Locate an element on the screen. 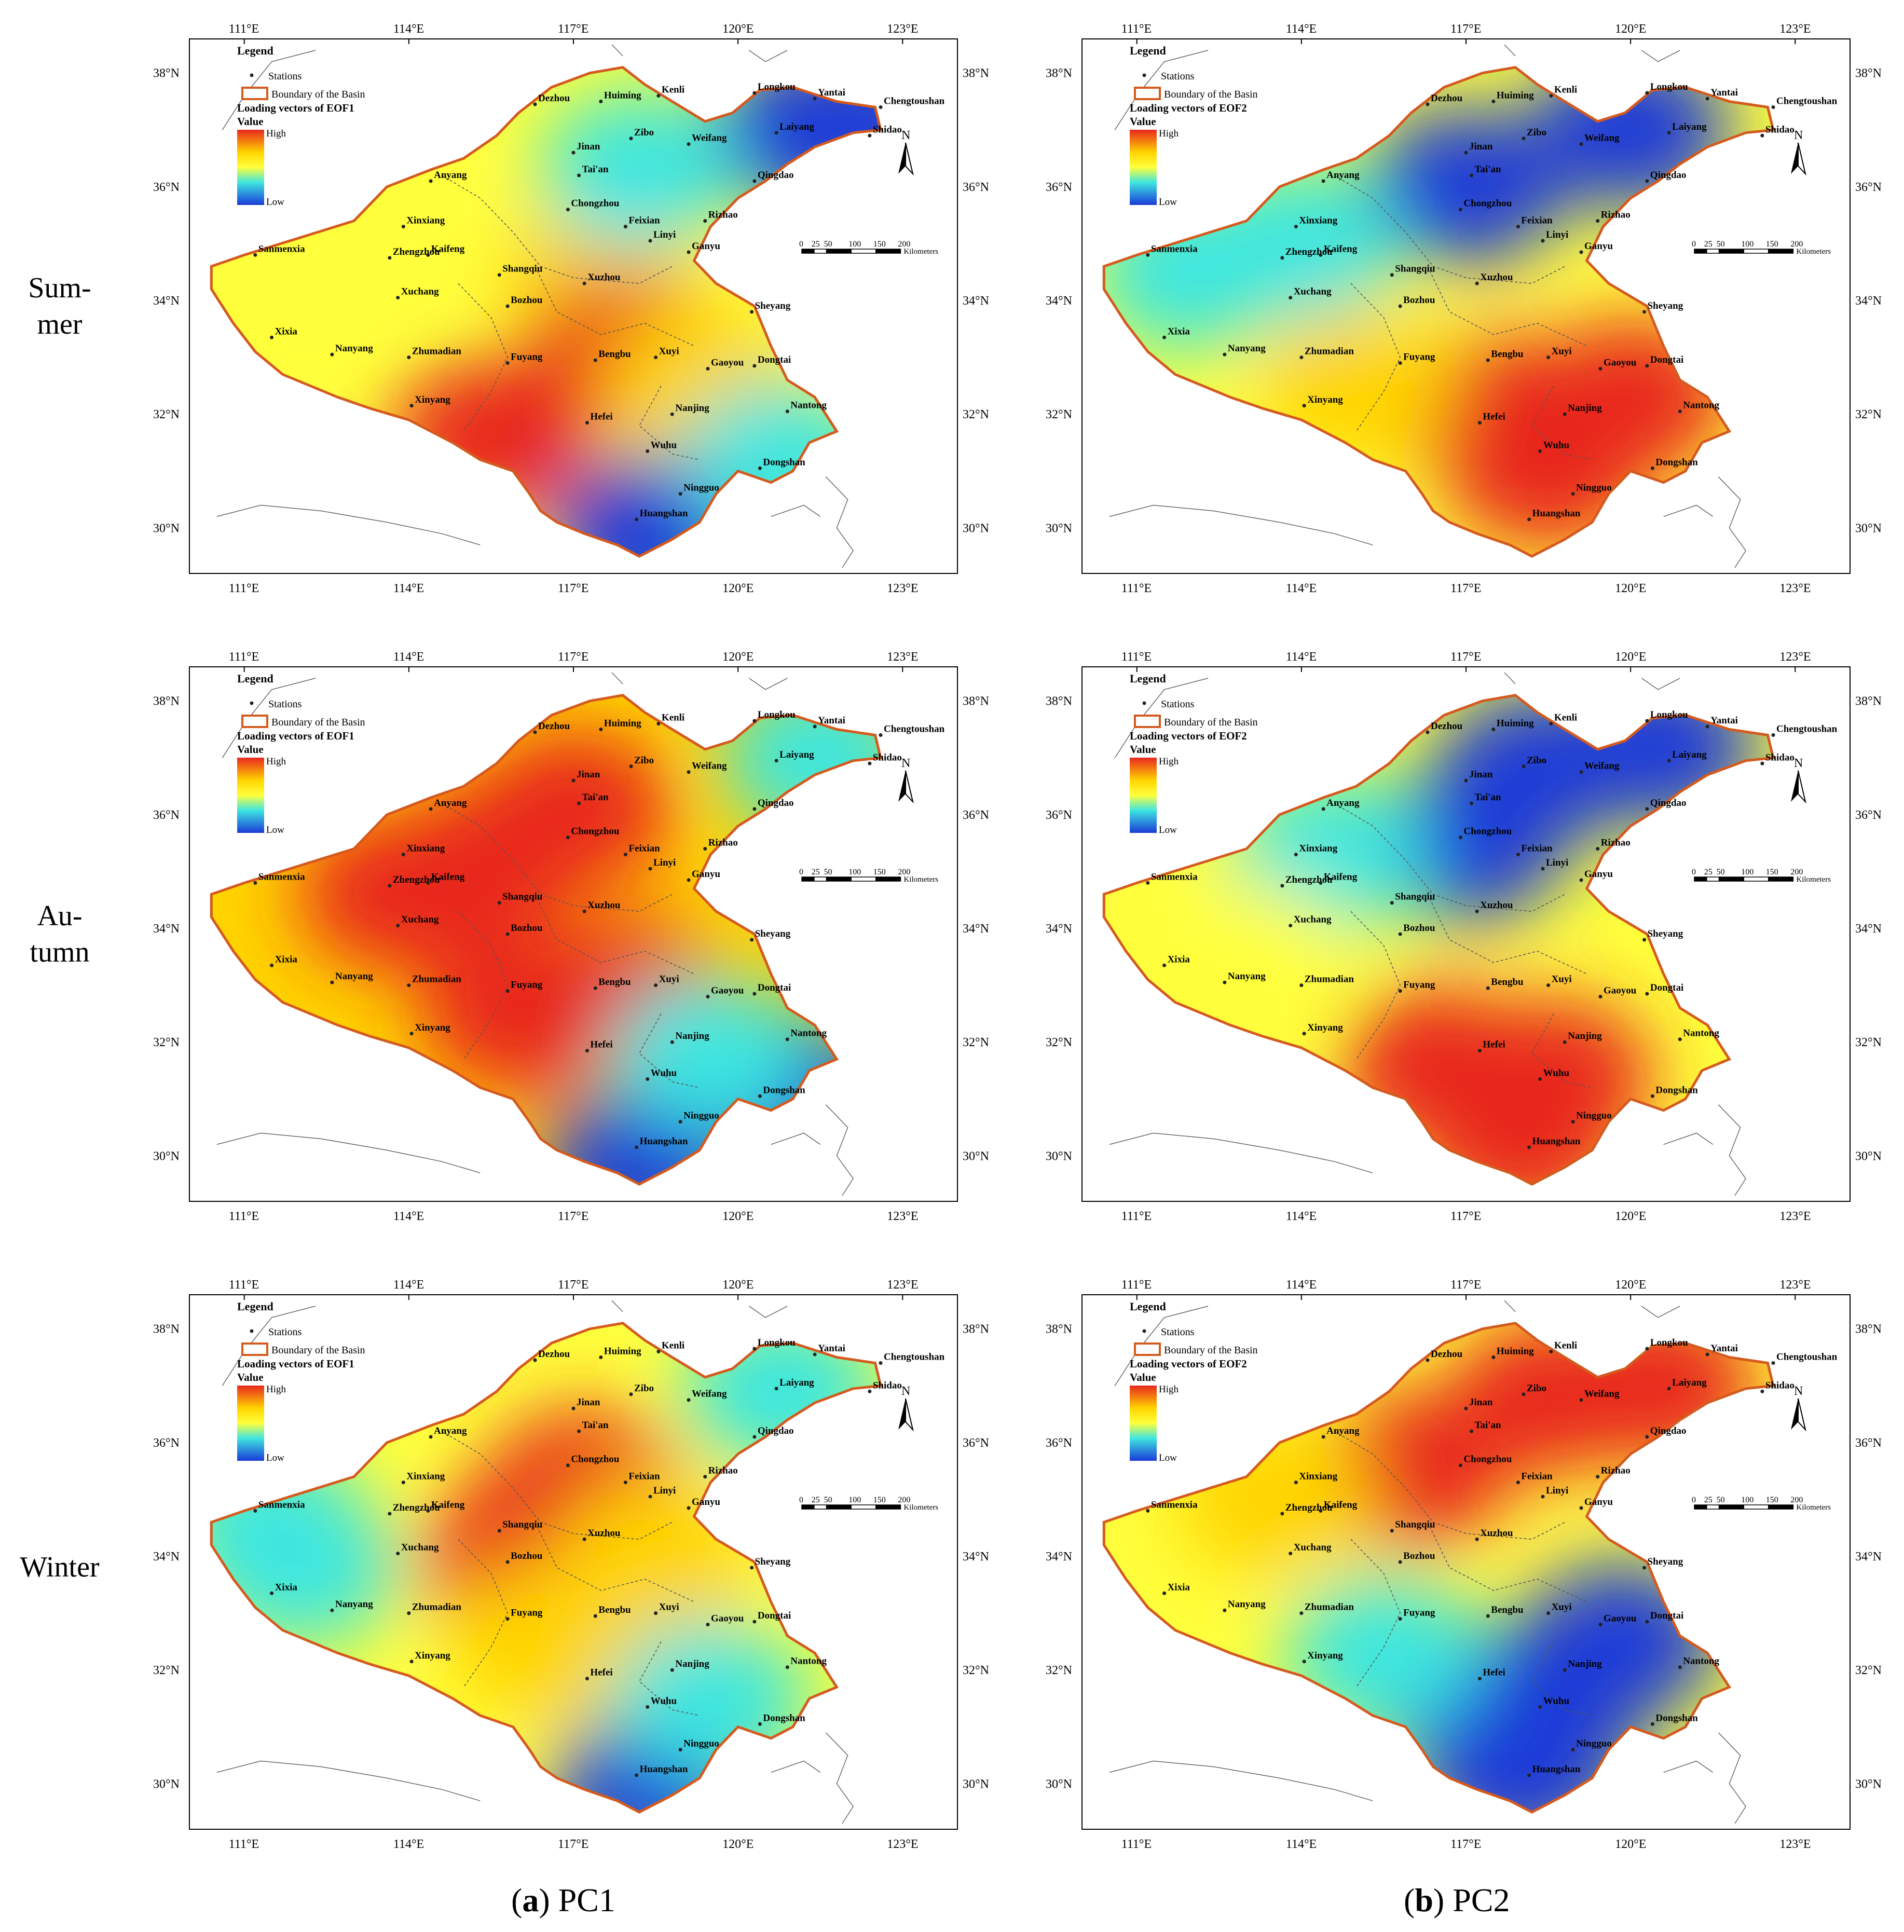 Image resolution: width=1904 pixels, height=1932 pixels. scale-bar-tick: 100 is located at coordinates (1747, 244).